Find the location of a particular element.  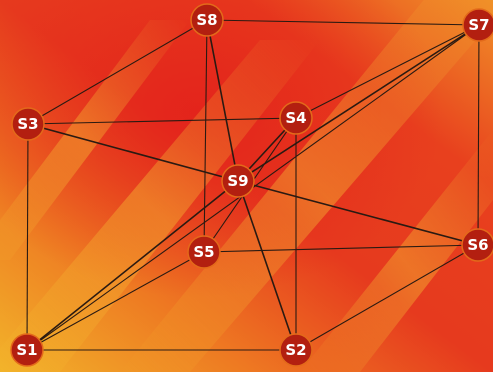

node-label: S6 is located at coordinates (477, 245).